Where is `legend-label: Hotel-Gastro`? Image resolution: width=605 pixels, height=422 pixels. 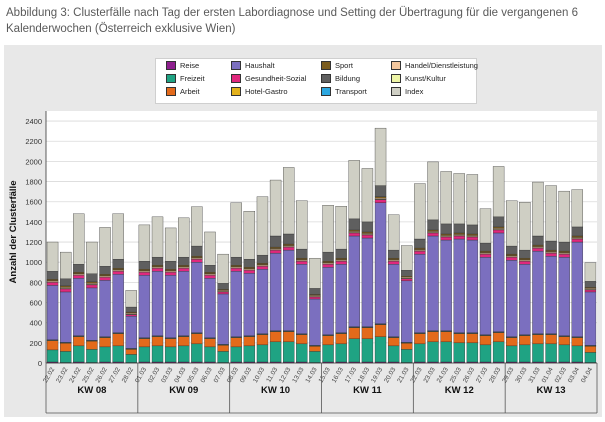 legend-label: Hotel-Gastro is located at coordinates (266, 91).